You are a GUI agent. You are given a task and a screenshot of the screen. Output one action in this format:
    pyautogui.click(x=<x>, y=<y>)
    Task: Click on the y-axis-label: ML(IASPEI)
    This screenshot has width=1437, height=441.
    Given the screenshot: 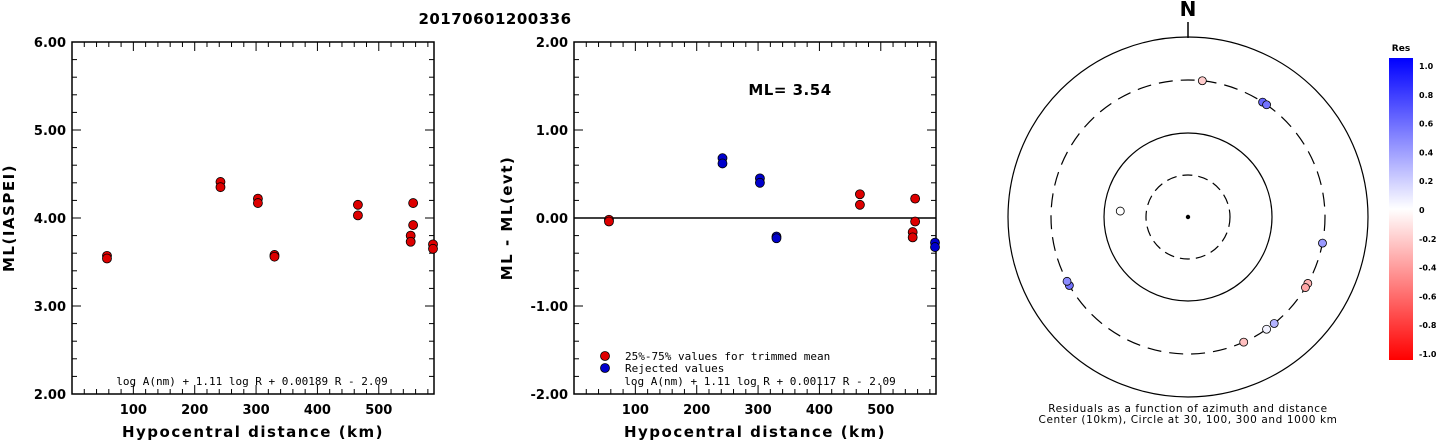 What is the action you would take?
    pyautogui.click(x=9, y=218)
    